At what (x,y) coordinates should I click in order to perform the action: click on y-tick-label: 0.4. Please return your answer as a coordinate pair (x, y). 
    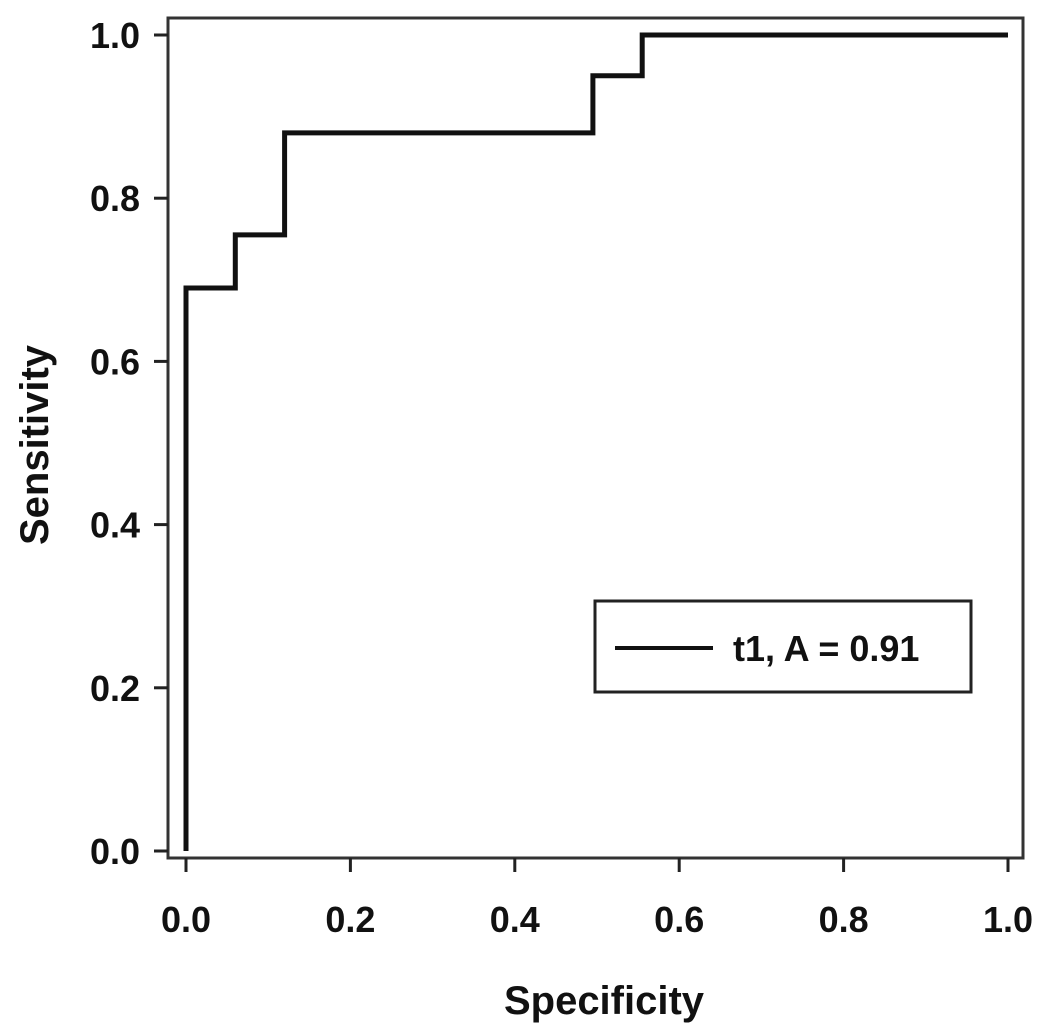
    Looking at the image, I should click on (115, 525).